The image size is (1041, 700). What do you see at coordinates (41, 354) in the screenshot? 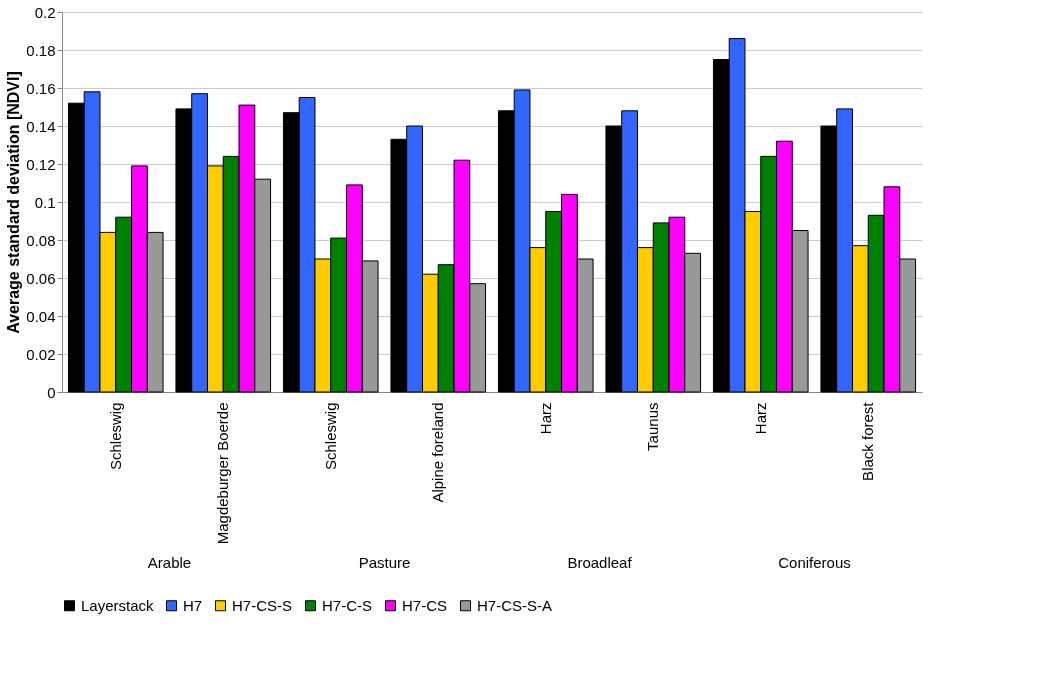
I see `y-tick-label: 0.02` at bounding box center [41, 354].